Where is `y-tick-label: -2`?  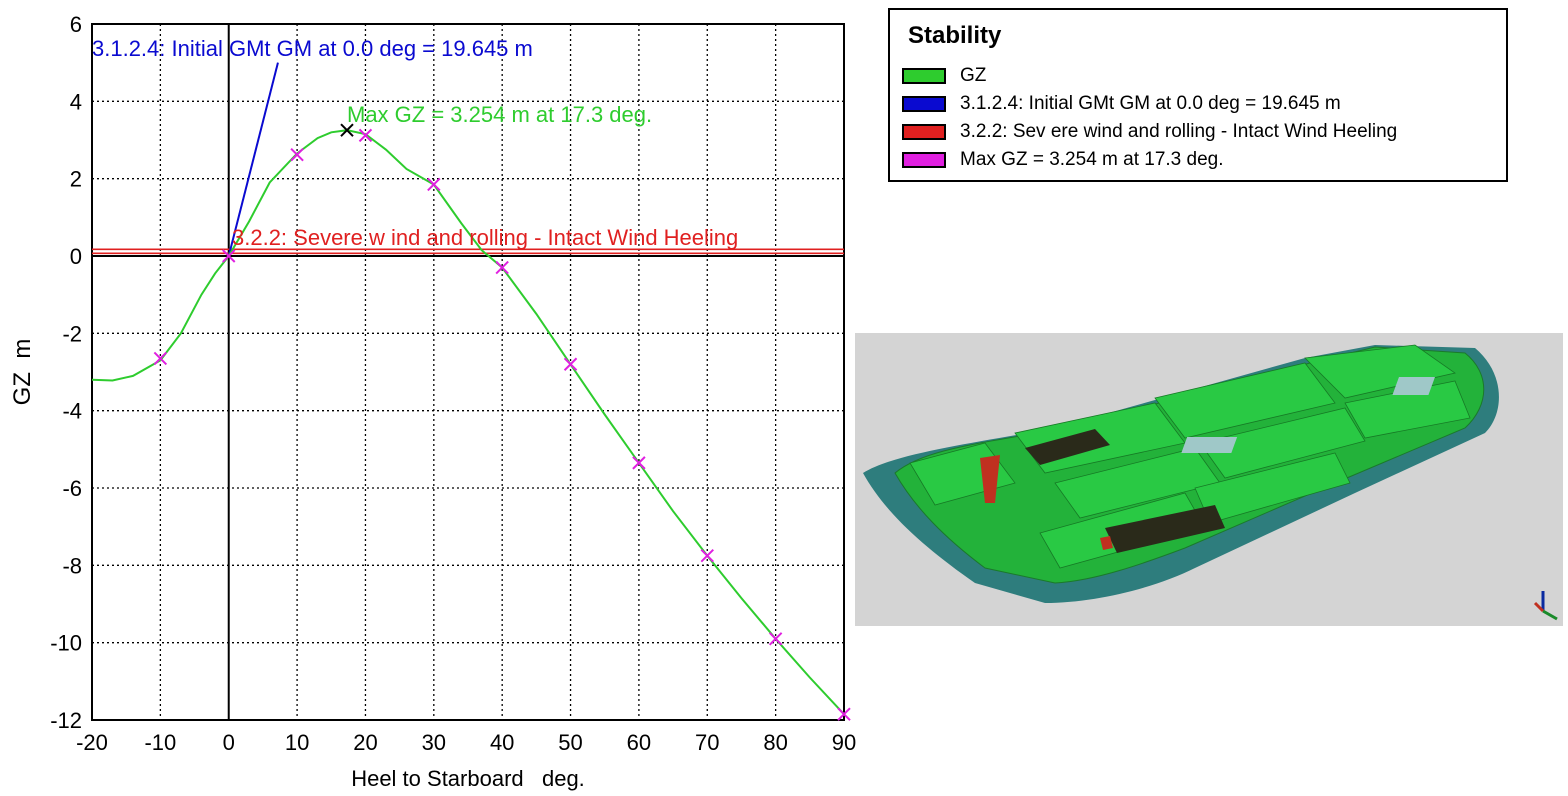 y-tick-label: -2 is located at coordinates (72, 333).